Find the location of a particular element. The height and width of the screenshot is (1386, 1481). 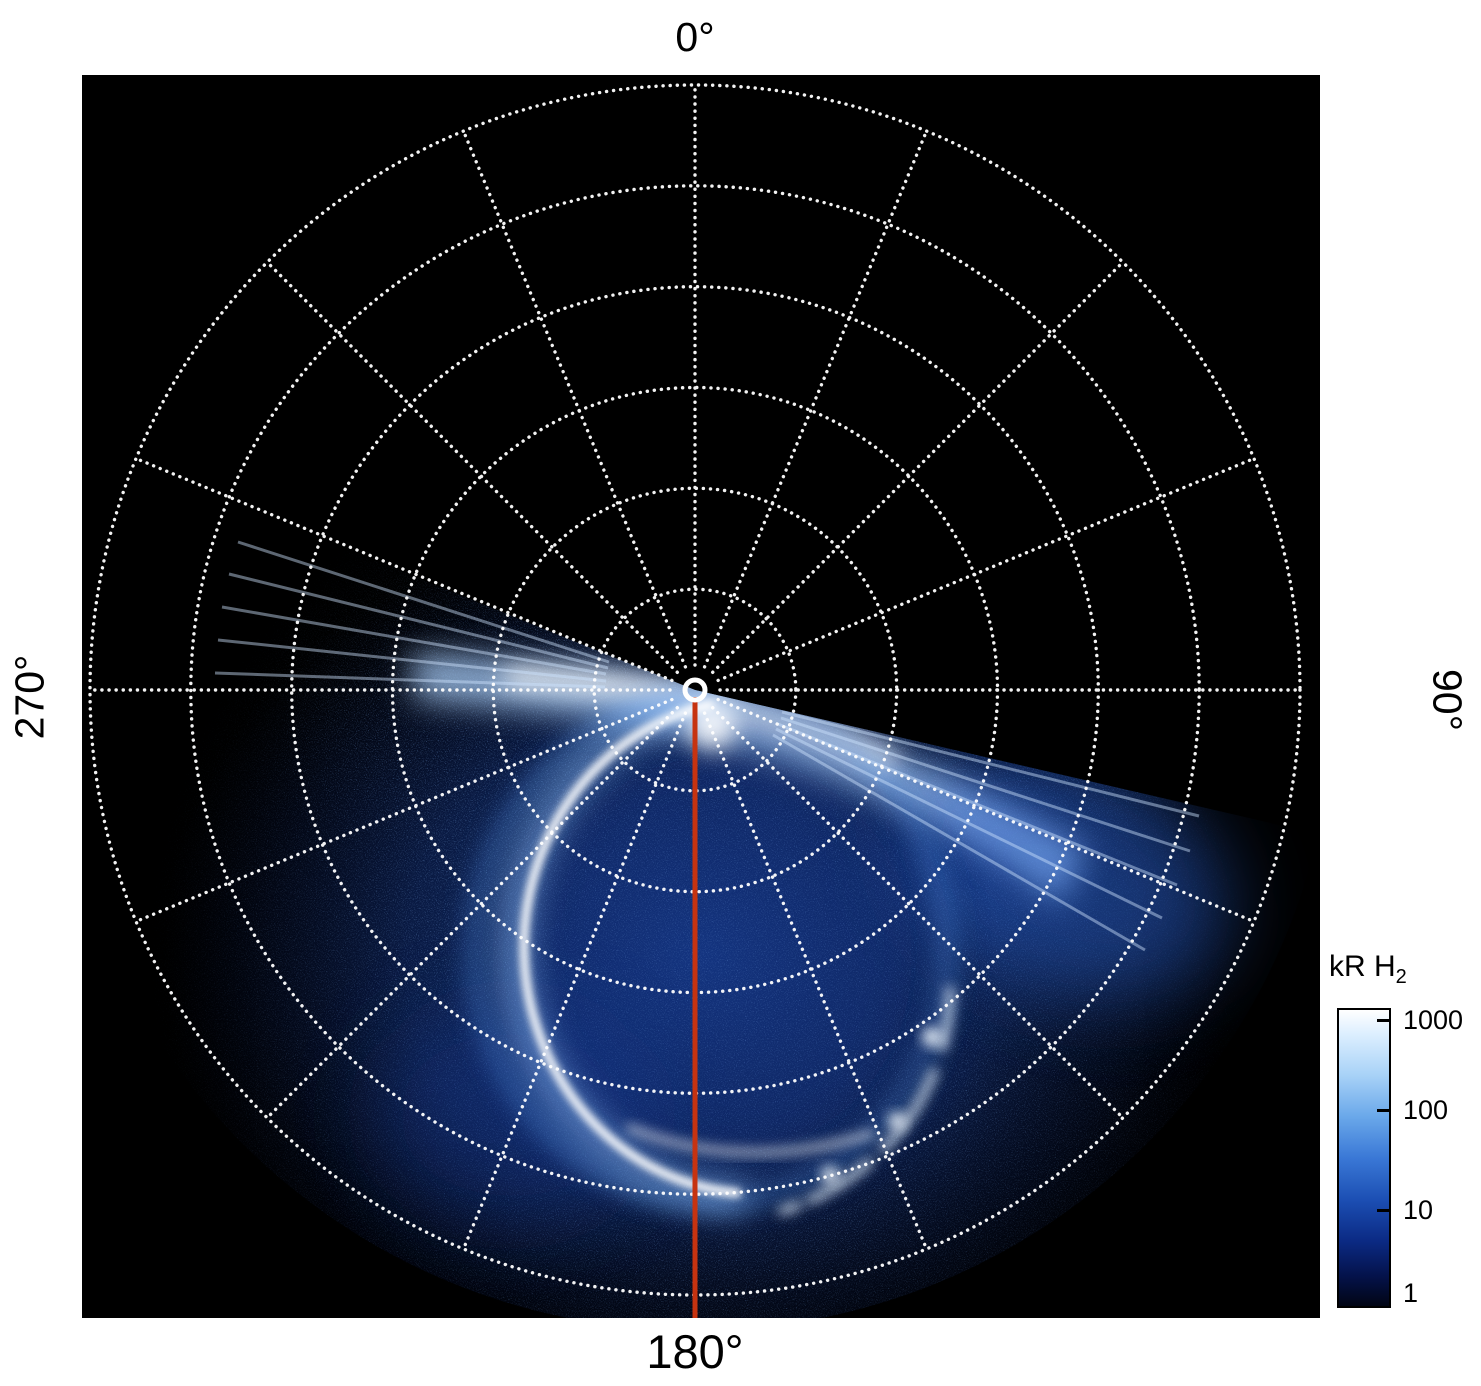

colorbar-title-text: kR H is located at coordinates (1362, 966).